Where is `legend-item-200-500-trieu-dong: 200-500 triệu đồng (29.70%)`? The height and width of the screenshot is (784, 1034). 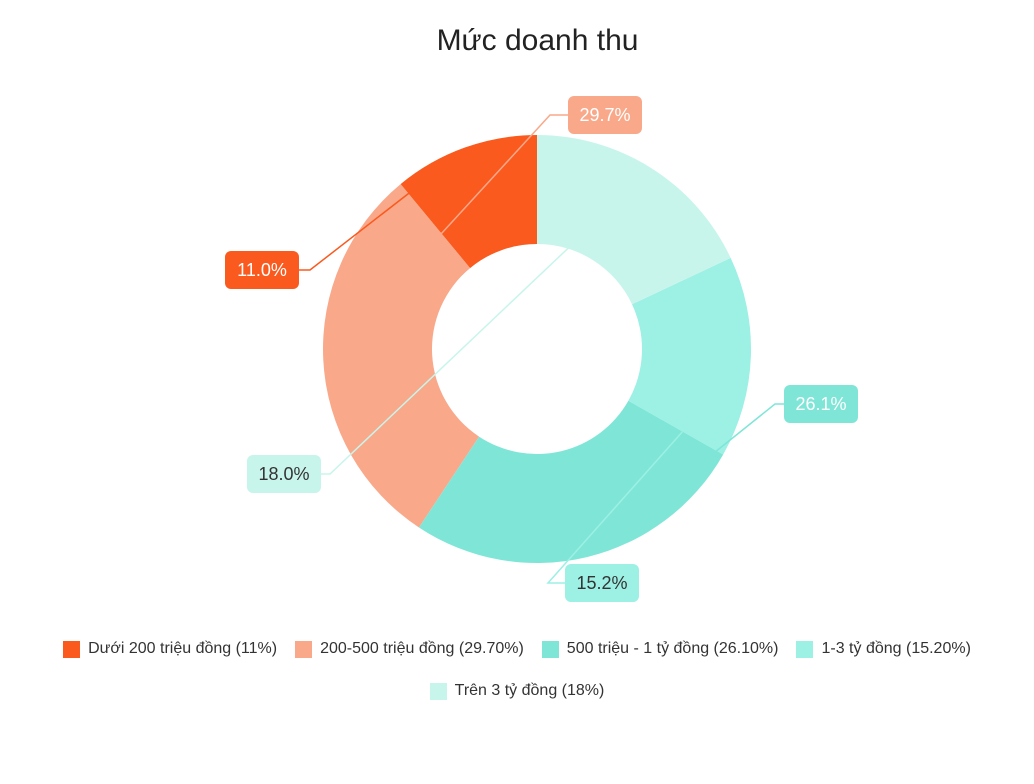 legend-item-200-500-trieu-dong: 200-500 triệu đồng (29.70%) is located at coordinates (409, 649).